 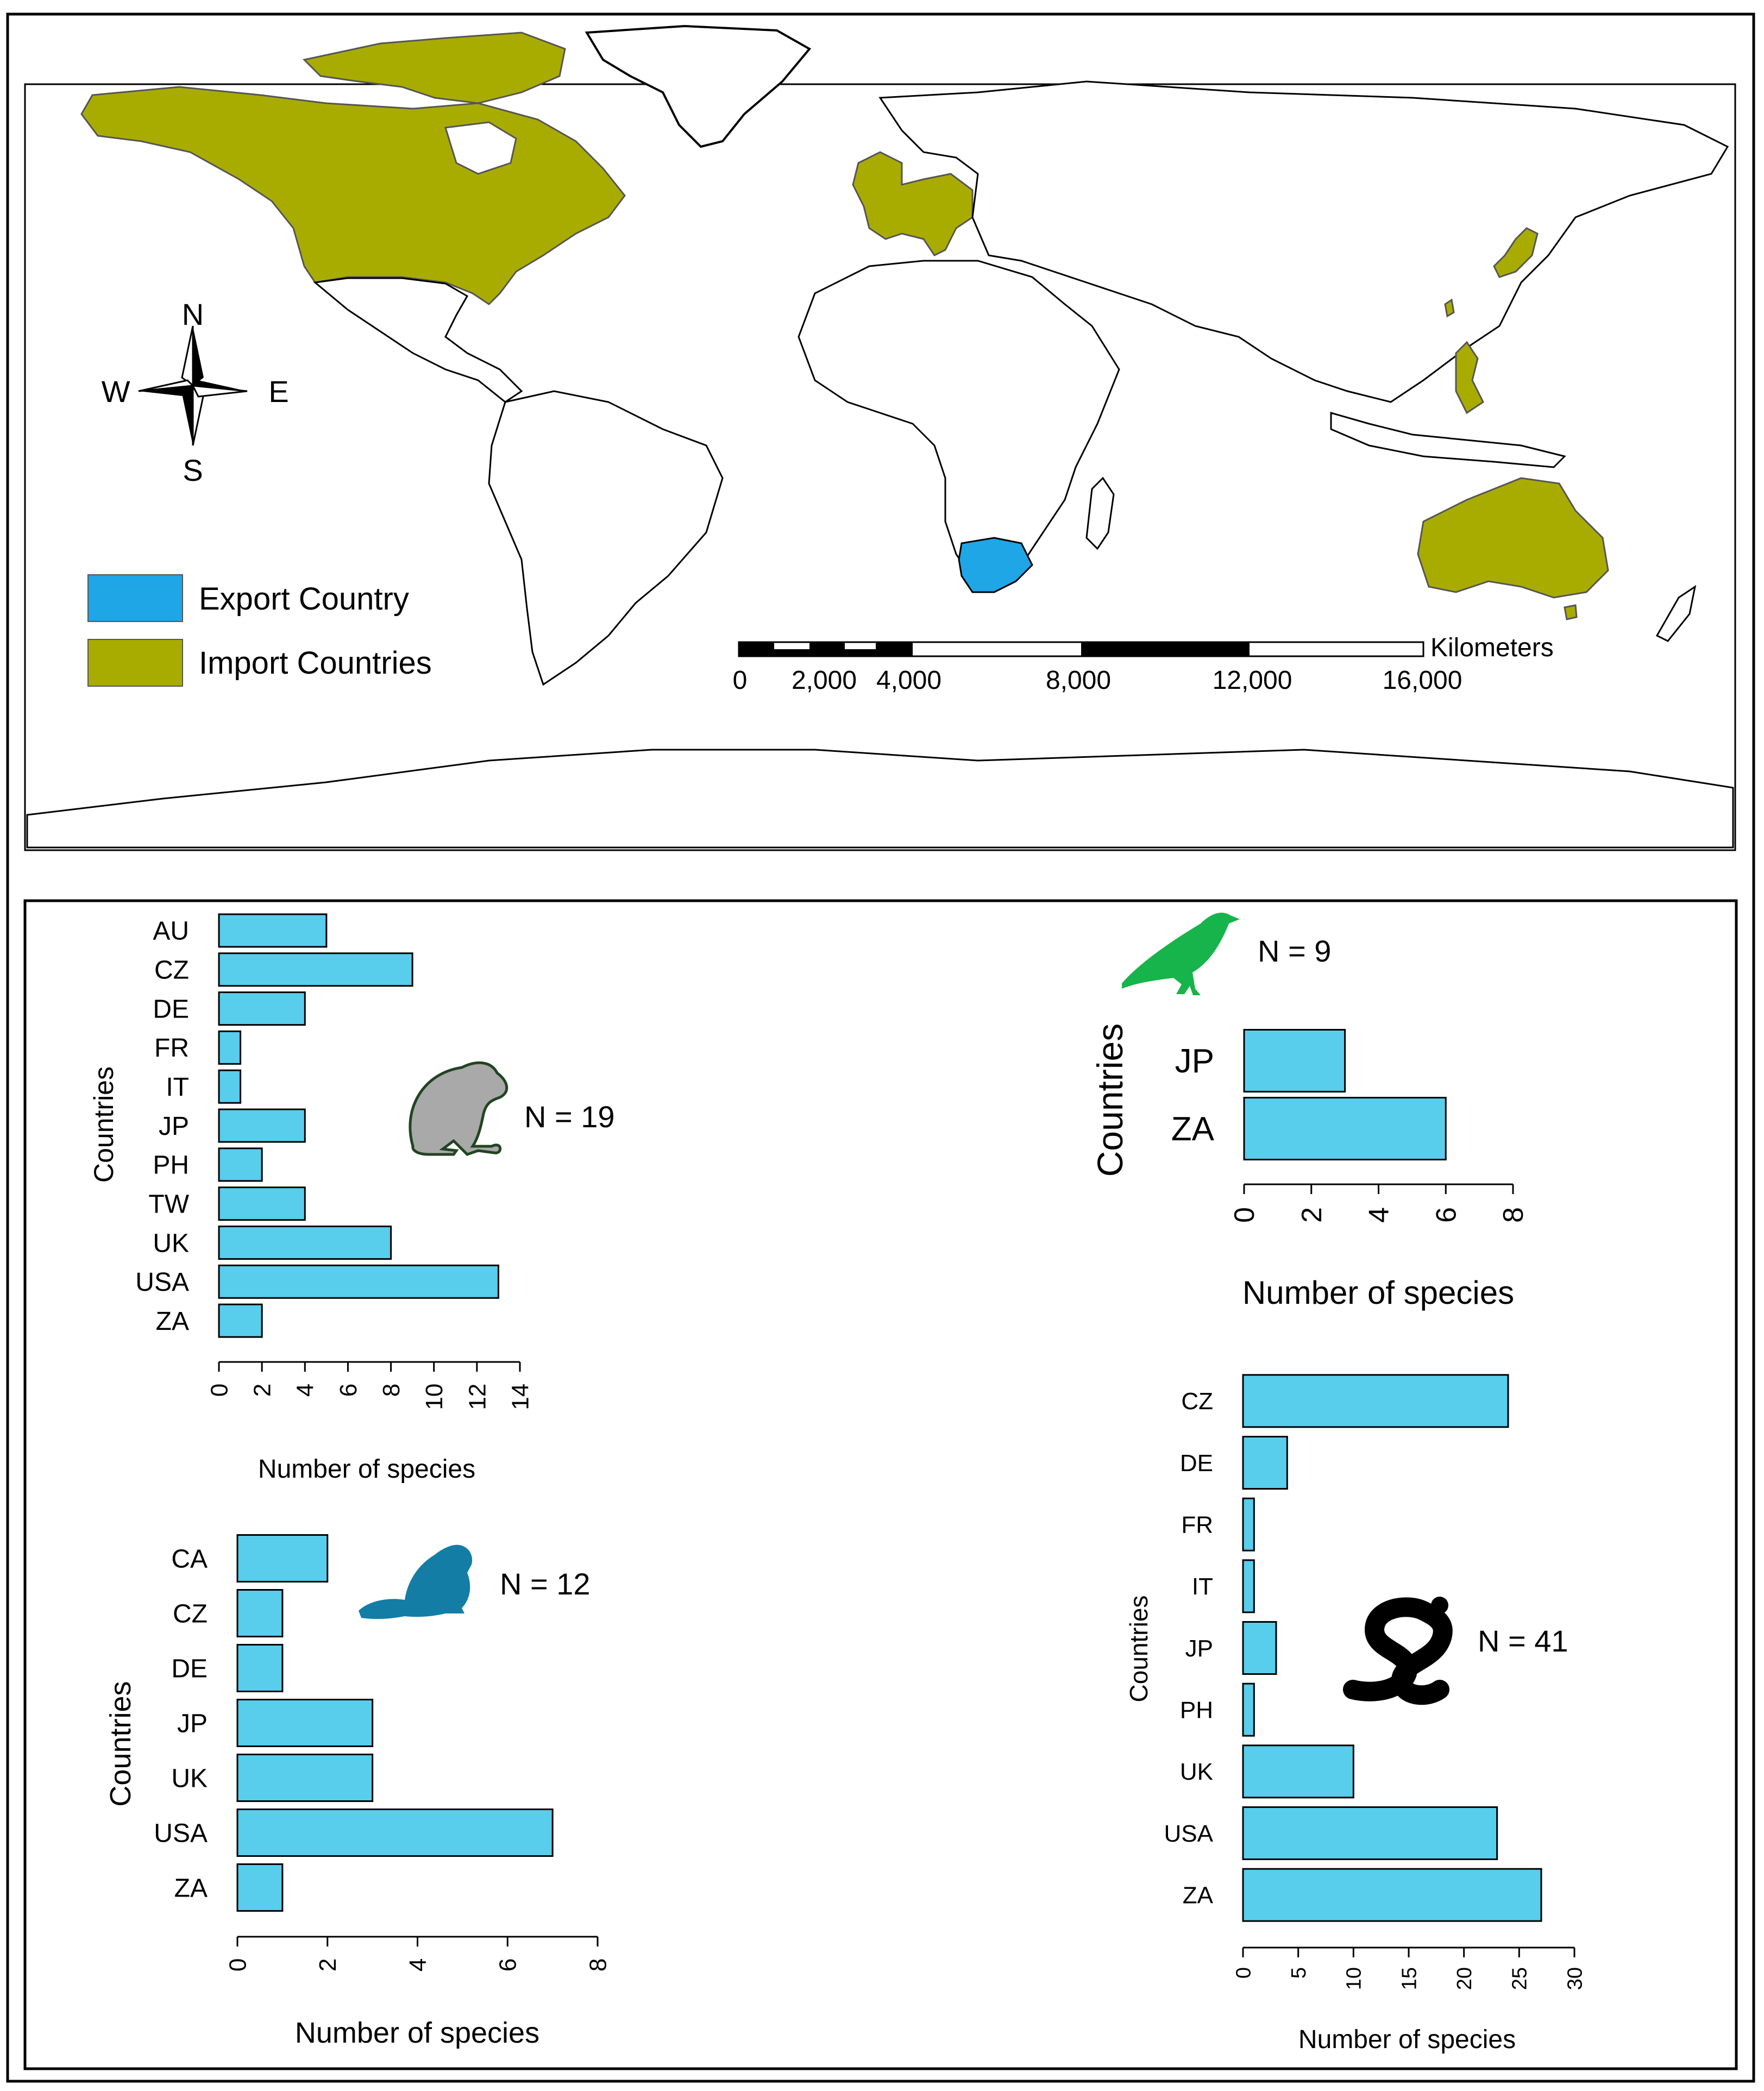 What do you see at coordinates (193, 314) in the screenshot?
I see `compass-north-label: N` at bounding box center [193, 314].